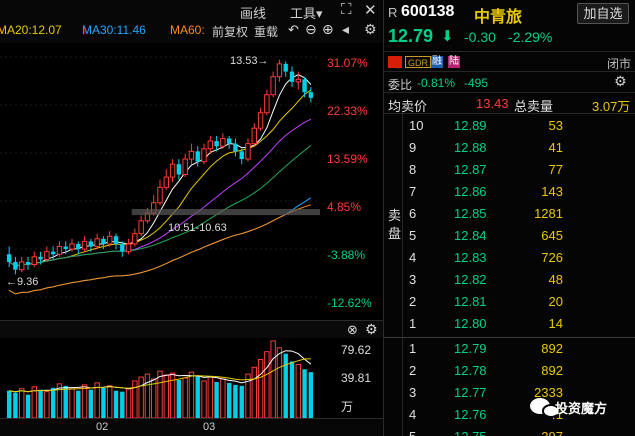  Describe the element at coordinates (102, 427) in the screenshot. I see `month-label: 02` at that location.